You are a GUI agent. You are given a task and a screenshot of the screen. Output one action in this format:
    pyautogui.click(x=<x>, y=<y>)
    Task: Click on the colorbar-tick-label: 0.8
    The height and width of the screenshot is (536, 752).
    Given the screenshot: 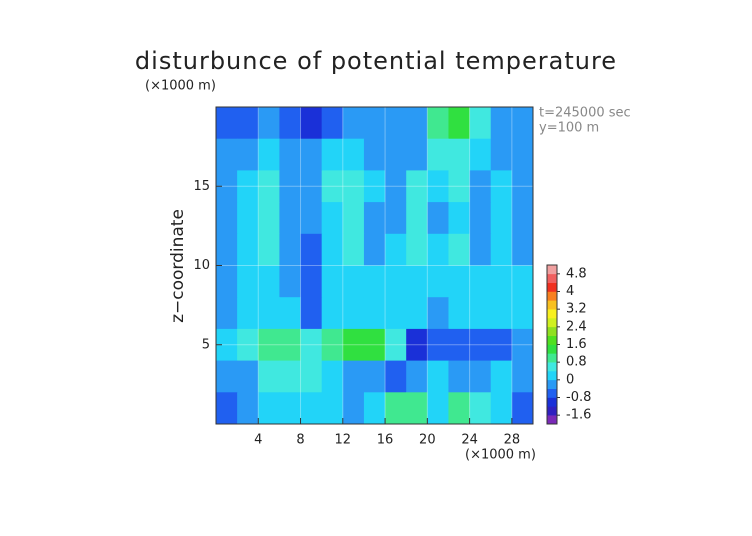 What is the action you would take?
    pyautogui.click(x=576, y=362)
    